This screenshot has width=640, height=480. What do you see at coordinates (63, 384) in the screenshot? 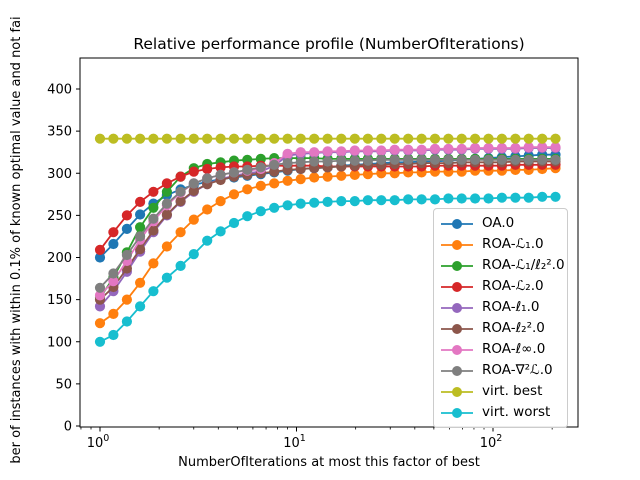
I see `y-tick-label: 50` at bounding box center [63, 384].